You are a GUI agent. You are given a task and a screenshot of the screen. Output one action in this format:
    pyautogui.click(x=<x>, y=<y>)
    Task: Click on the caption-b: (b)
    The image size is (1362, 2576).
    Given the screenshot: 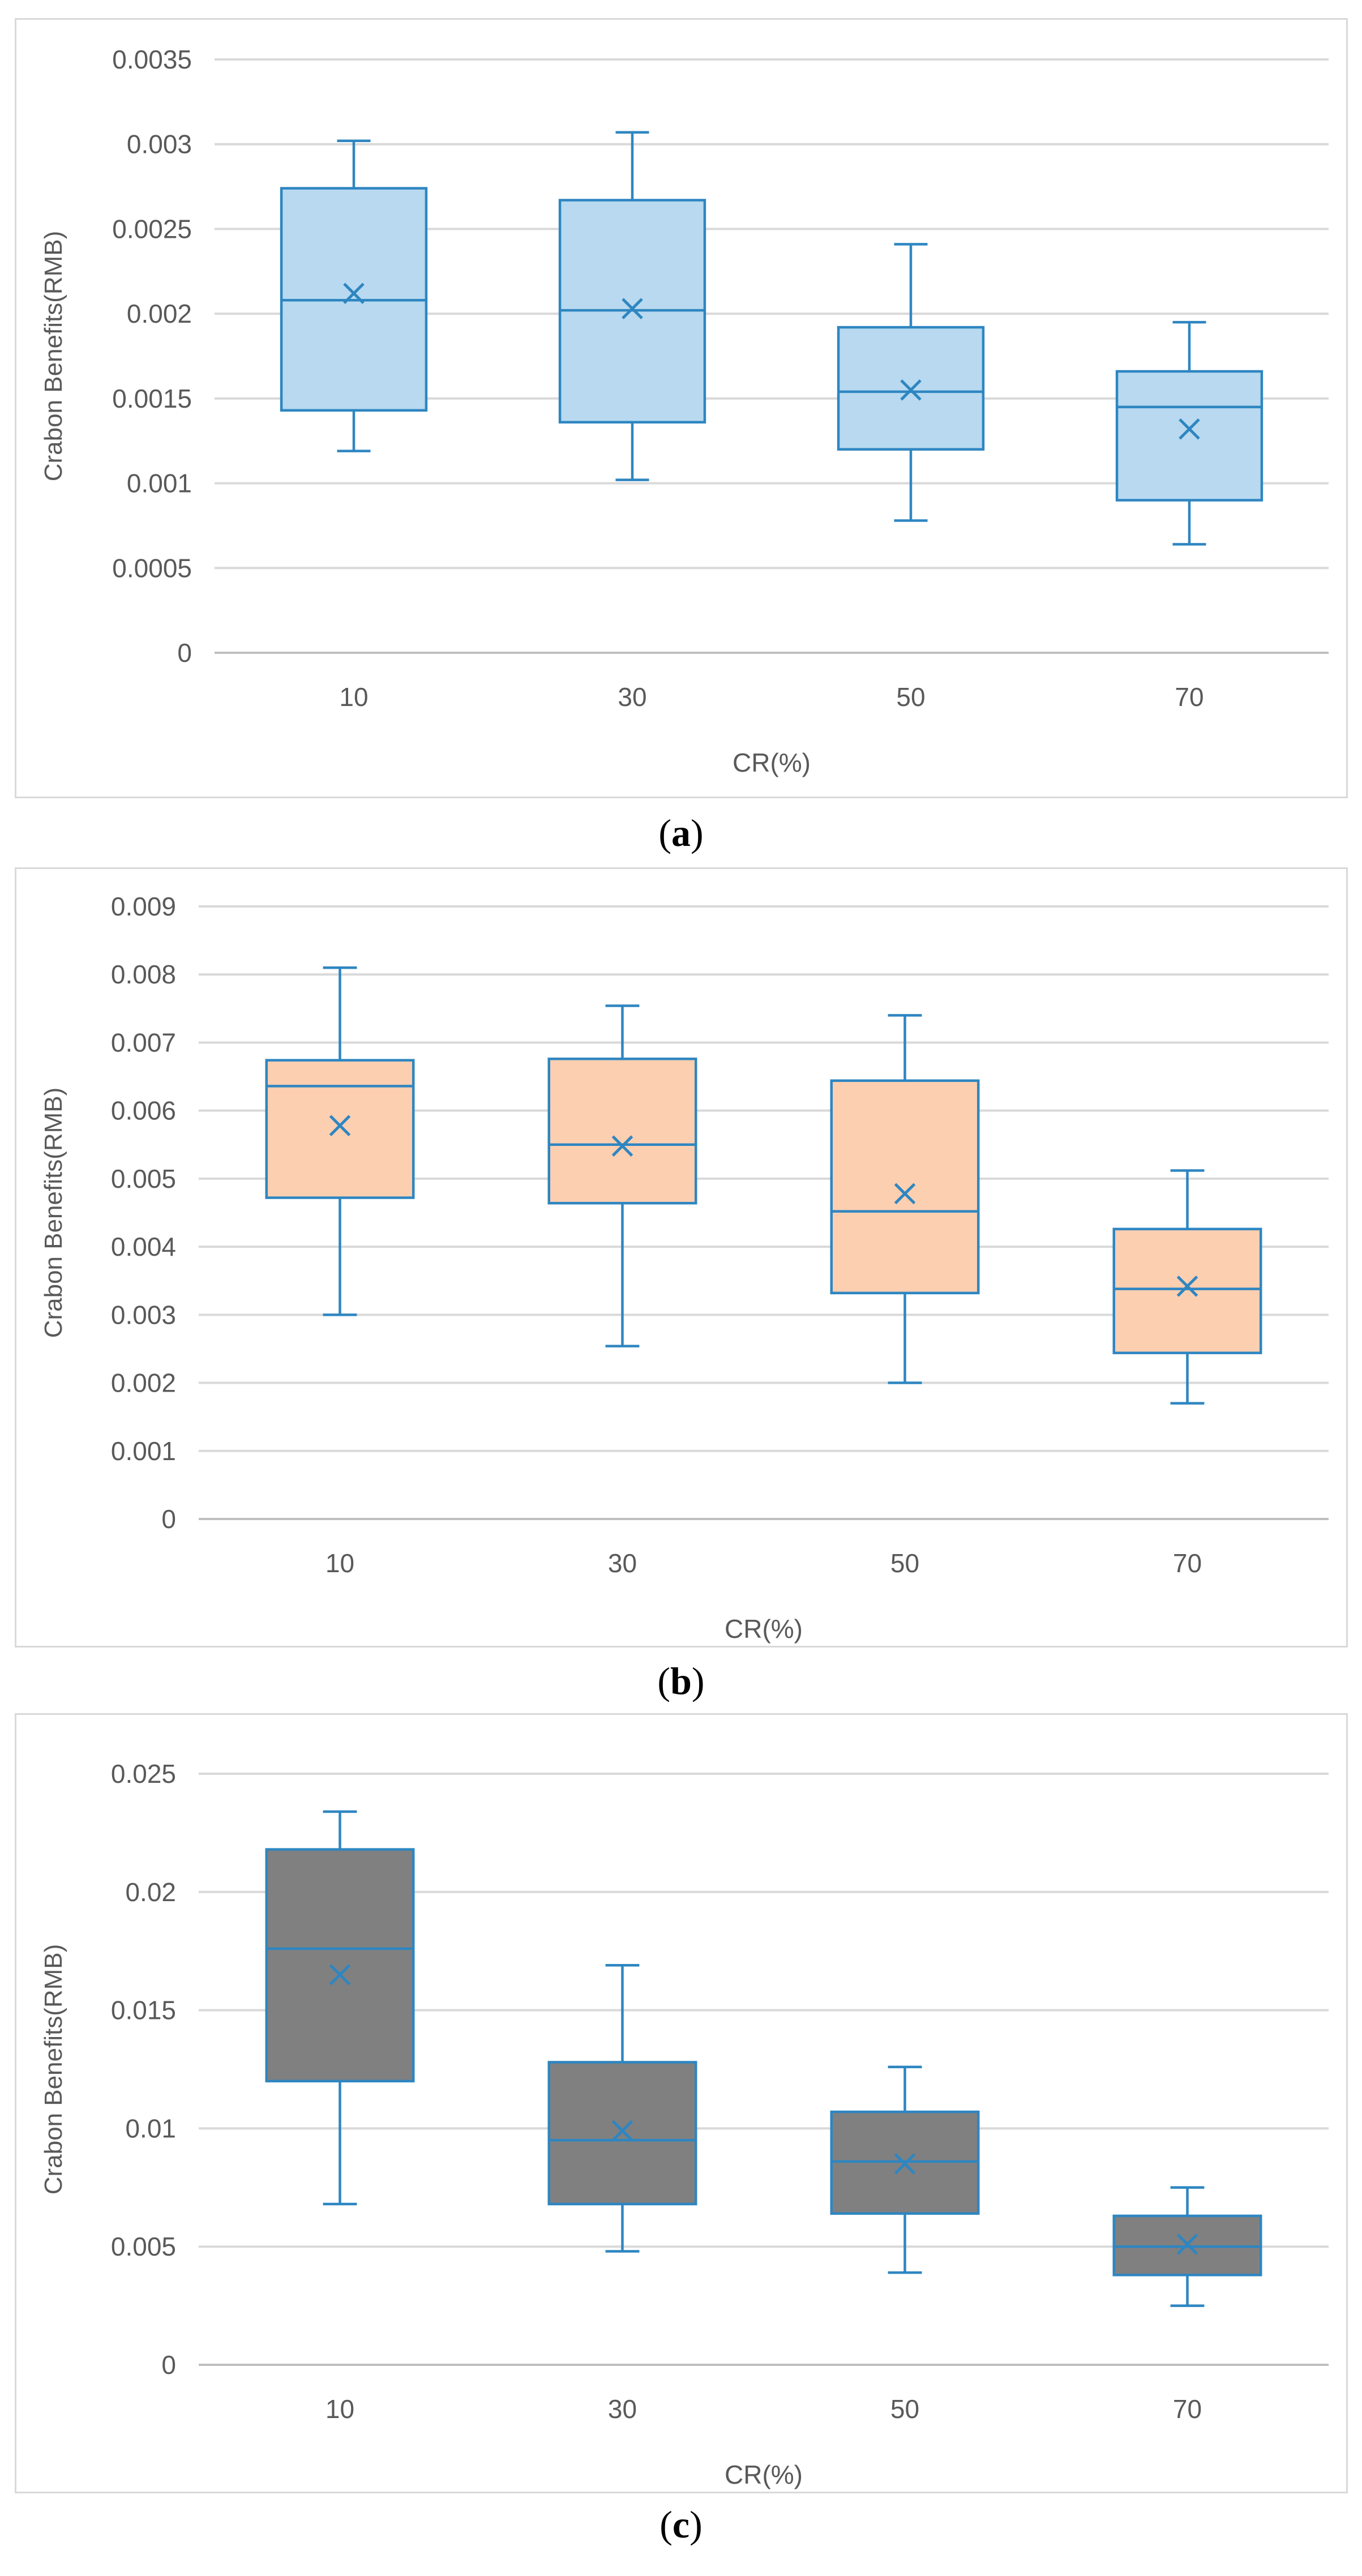 What is the action you would take?
    pyautogui.click(x=681, y=1680)
    